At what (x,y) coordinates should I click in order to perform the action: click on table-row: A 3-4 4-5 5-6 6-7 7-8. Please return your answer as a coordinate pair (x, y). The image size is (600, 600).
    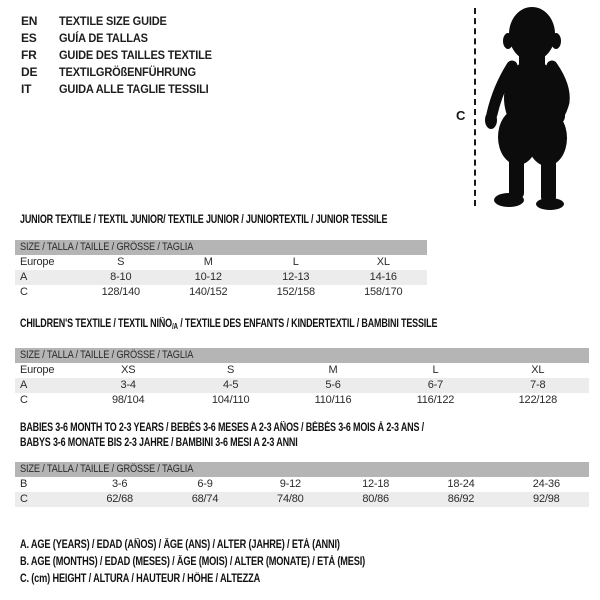
    Looking at the image, I should click on (302, 385).